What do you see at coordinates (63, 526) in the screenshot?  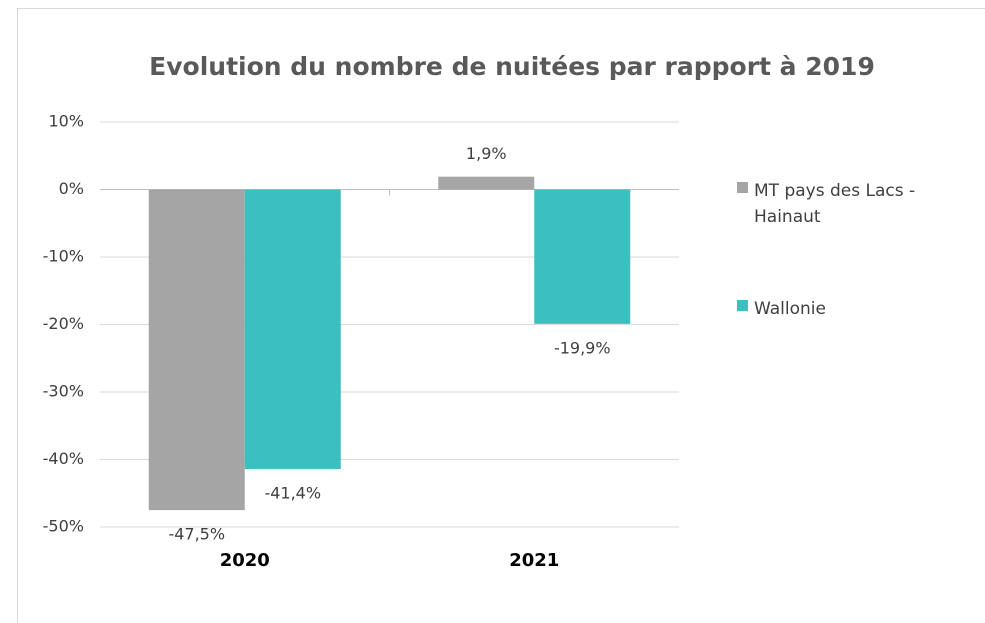 I see `y-tick-label: -50%` at bounding box center [63, 526].